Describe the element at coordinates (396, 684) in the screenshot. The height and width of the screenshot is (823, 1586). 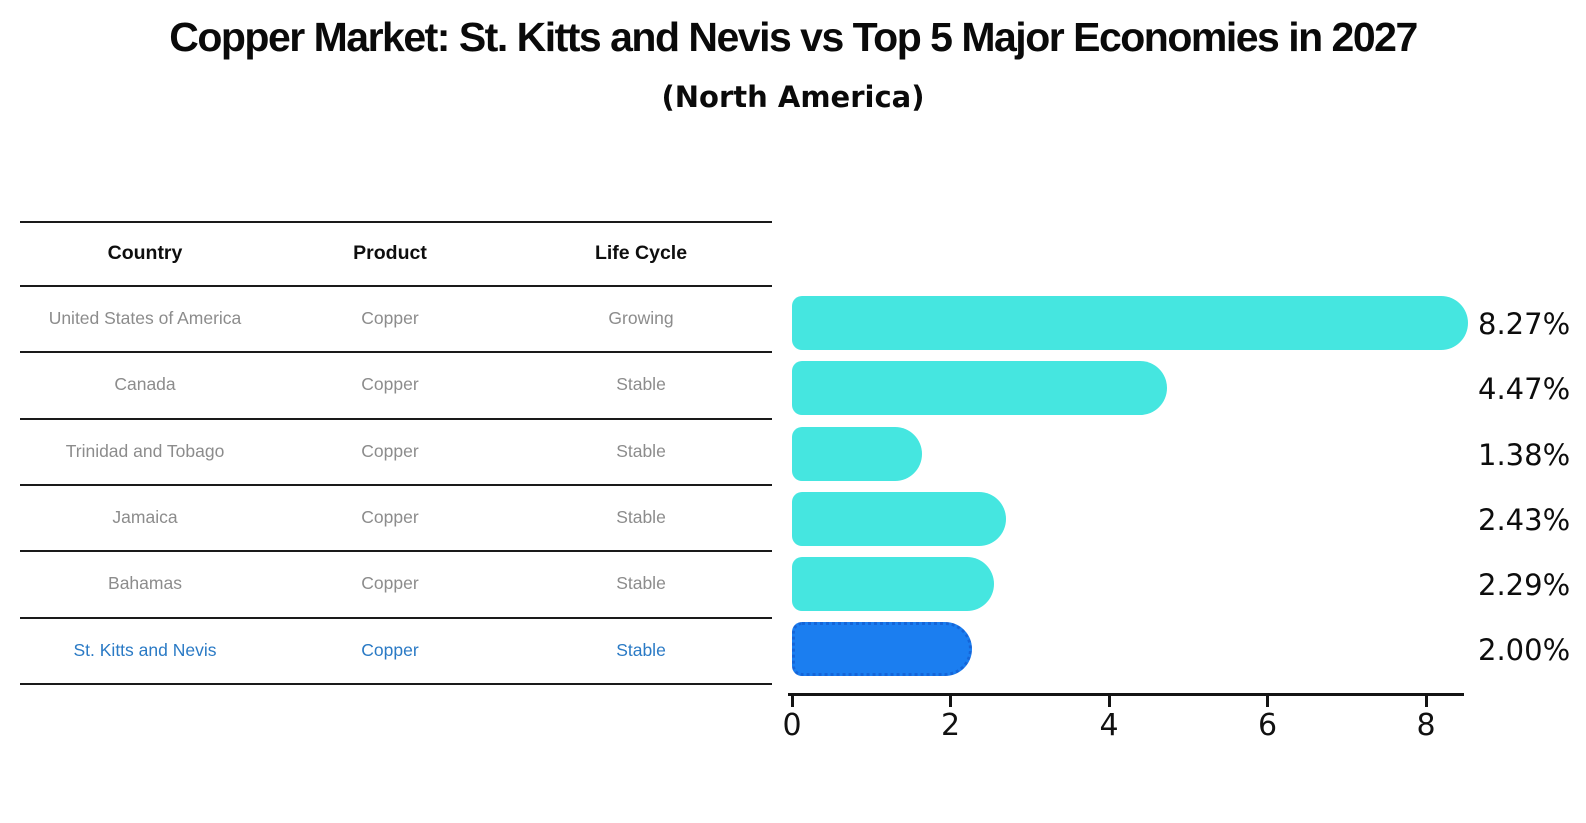
I see `table-bottom-line` at that location.